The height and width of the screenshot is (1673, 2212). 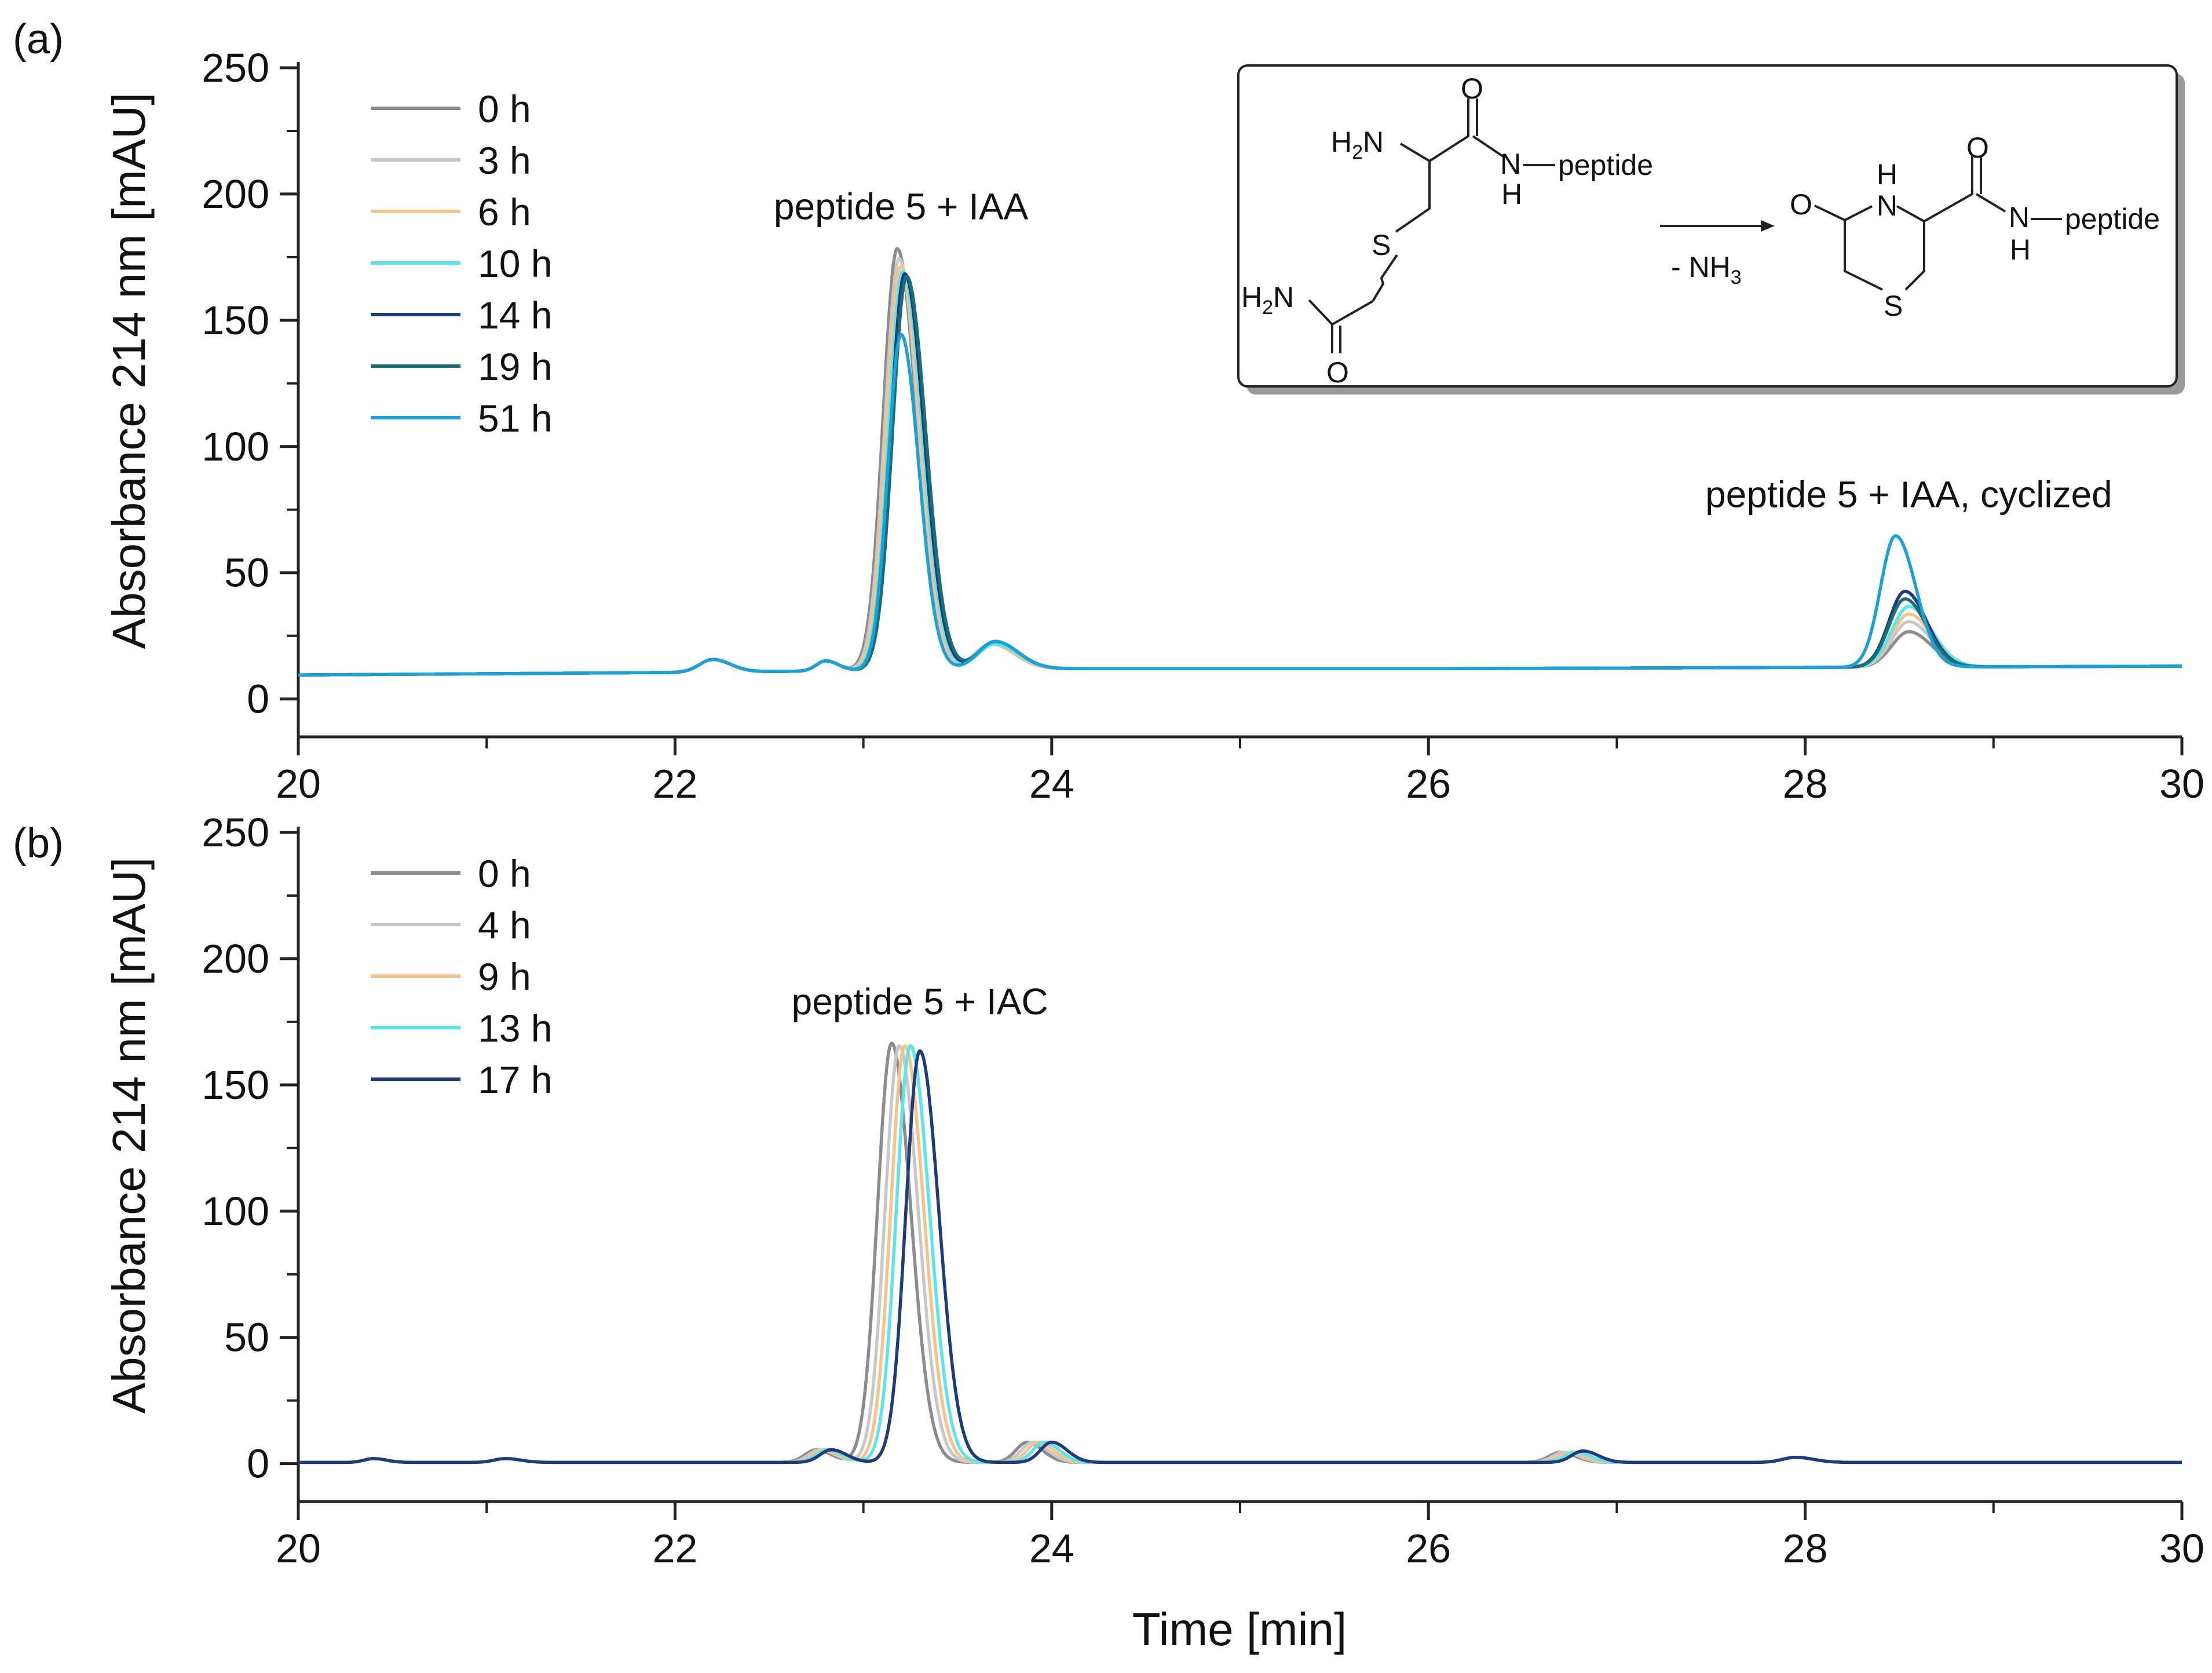 What do you see at coordinates (129, 1135) in the screenshot?
I see `y-axis-title-b: Absorbance 214 nm [mAU]` at bounding box center [129, 1135].